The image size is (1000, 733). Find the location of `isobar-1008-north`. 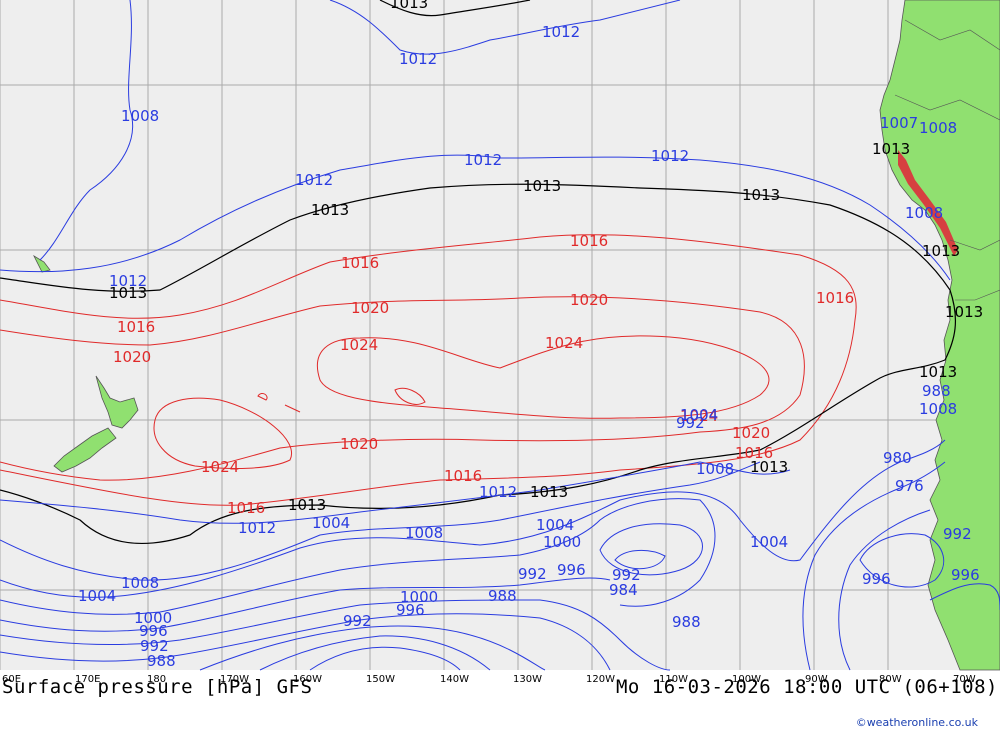

isobar-1008-north is located at coordinates (86, 130).